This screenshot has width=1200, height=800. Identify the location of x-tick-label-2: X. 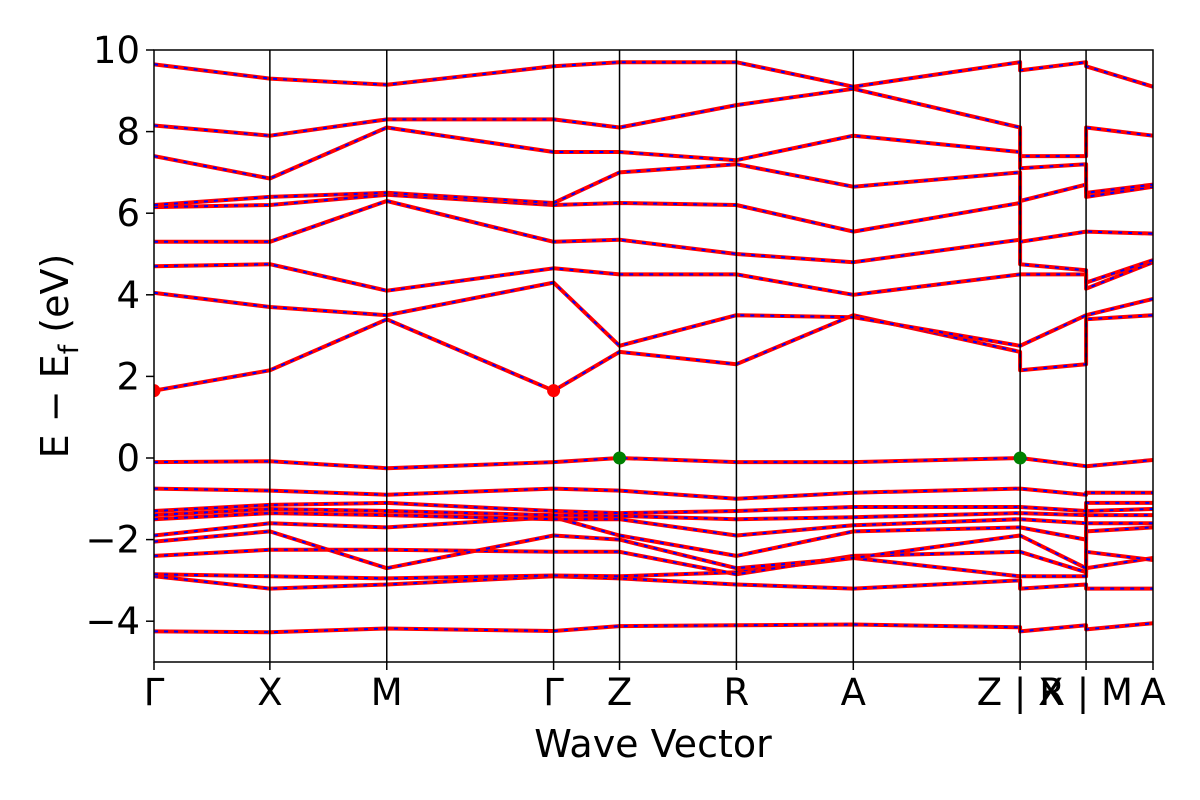
(269, 692).